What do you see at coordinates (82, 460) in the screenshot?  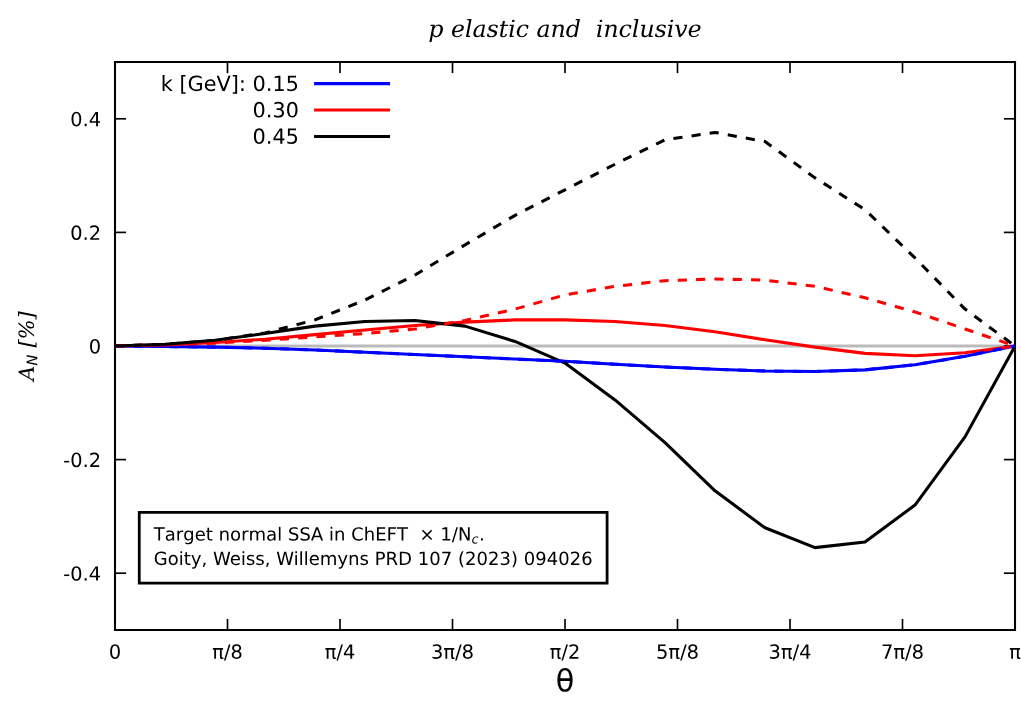 I see `y-tick-label: -0.2` at bounding box center [82, 460].